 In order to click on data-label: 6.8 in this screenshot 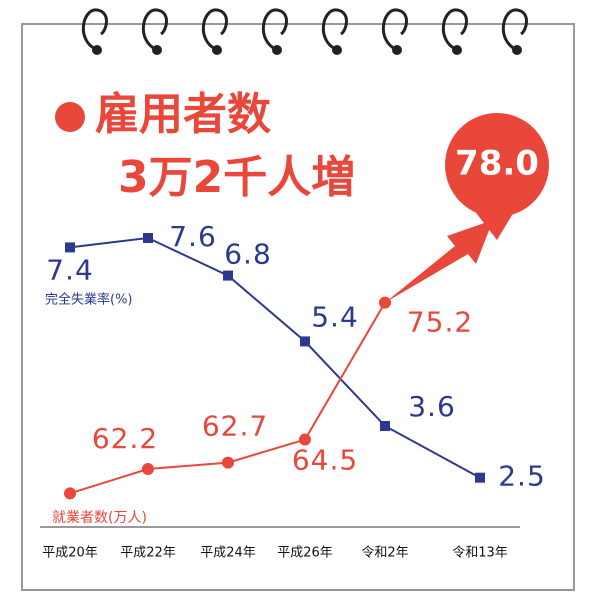, I will do `click(248, 254)`.